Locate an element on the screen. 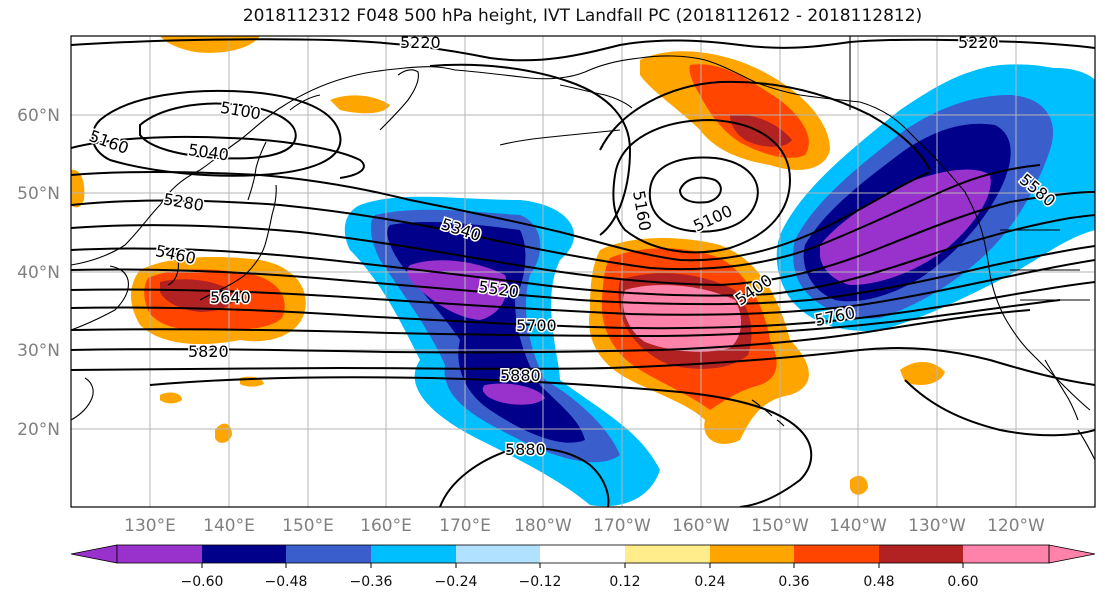  ivt-shade-firebrick-japan is located at coordinates (198, 295).